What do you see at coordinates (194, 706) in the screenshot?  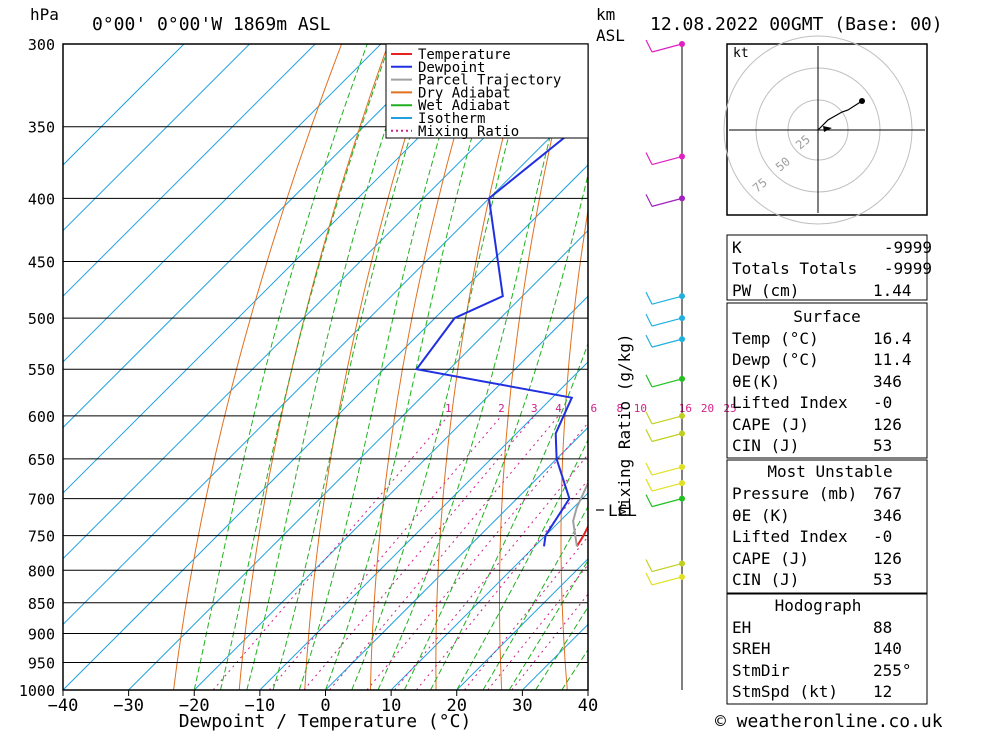 I see `temperature-tick-label: −20` at bounding box center [194, 706].